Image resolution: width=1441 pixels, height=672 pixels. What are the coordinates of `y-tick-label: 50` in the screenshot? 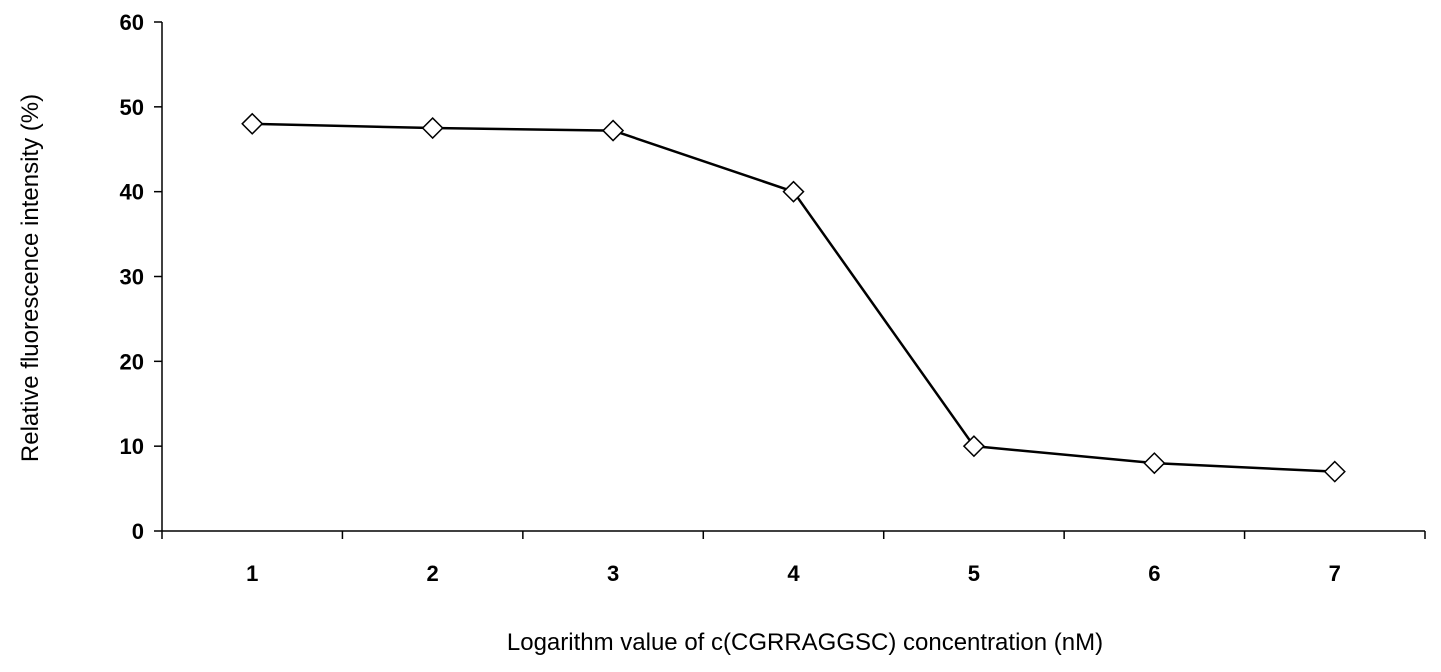 It's located at (132, 107).